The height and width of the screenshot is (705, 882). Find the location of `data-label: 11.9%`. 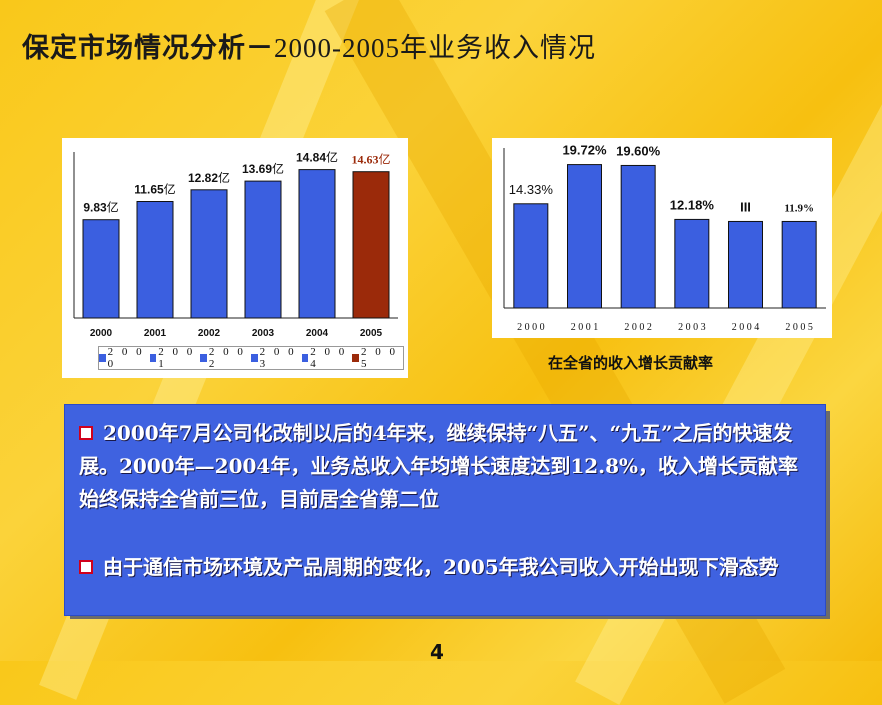

data-label: 11.9% is located at coordinates (799, 208).